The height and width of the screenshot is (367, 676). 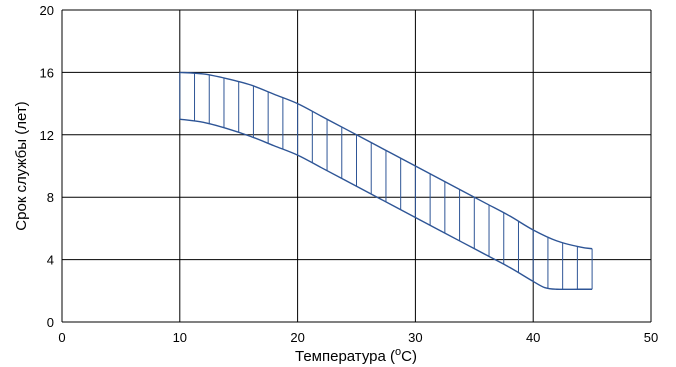 I want to click on x-tick-label: 10, so click(x=180, y=337).